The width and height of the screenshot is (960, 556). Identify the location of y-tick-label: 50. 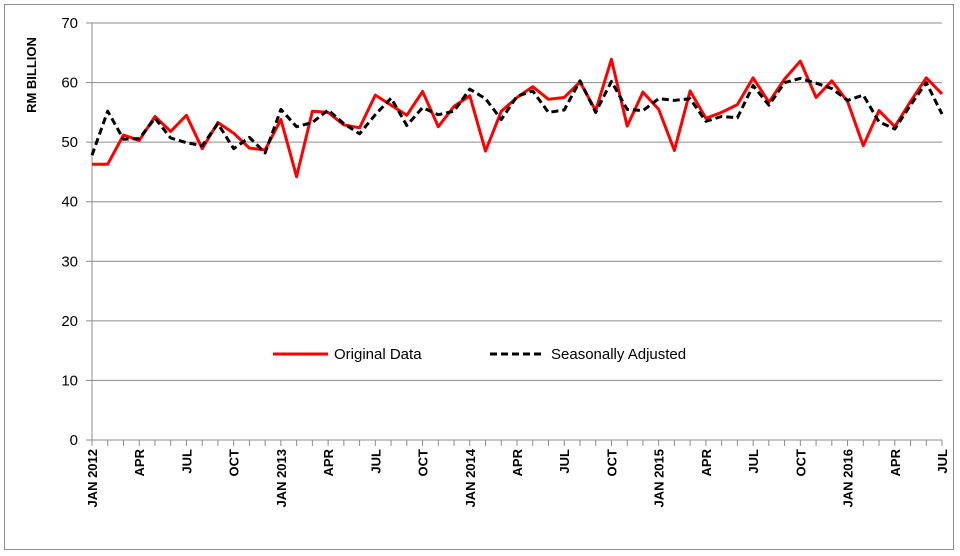
(69, 142).